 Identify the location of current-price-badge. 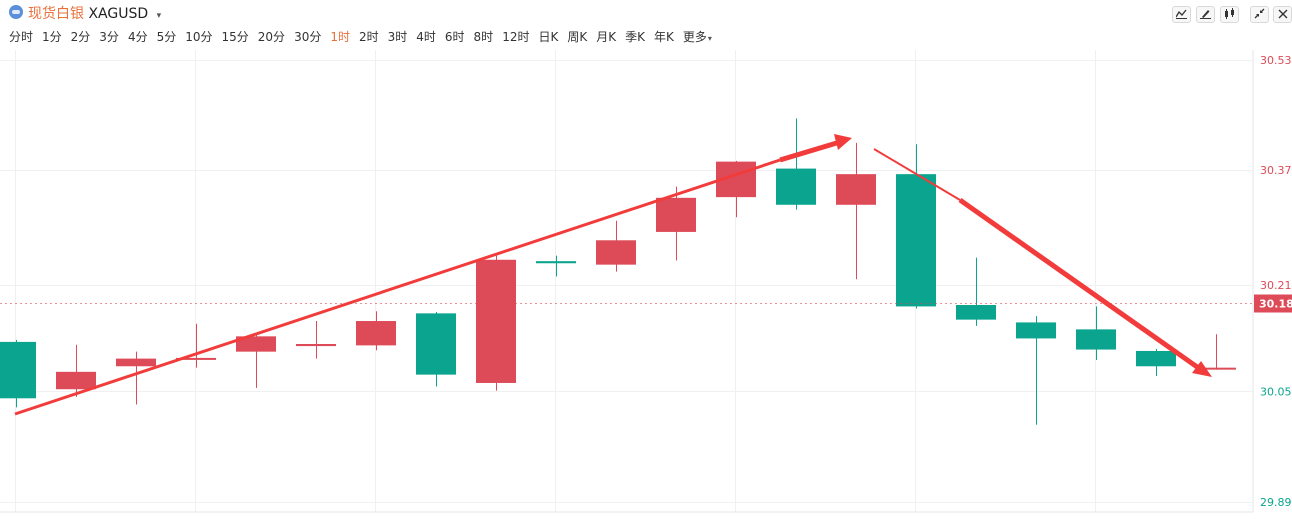
(1273, 303).